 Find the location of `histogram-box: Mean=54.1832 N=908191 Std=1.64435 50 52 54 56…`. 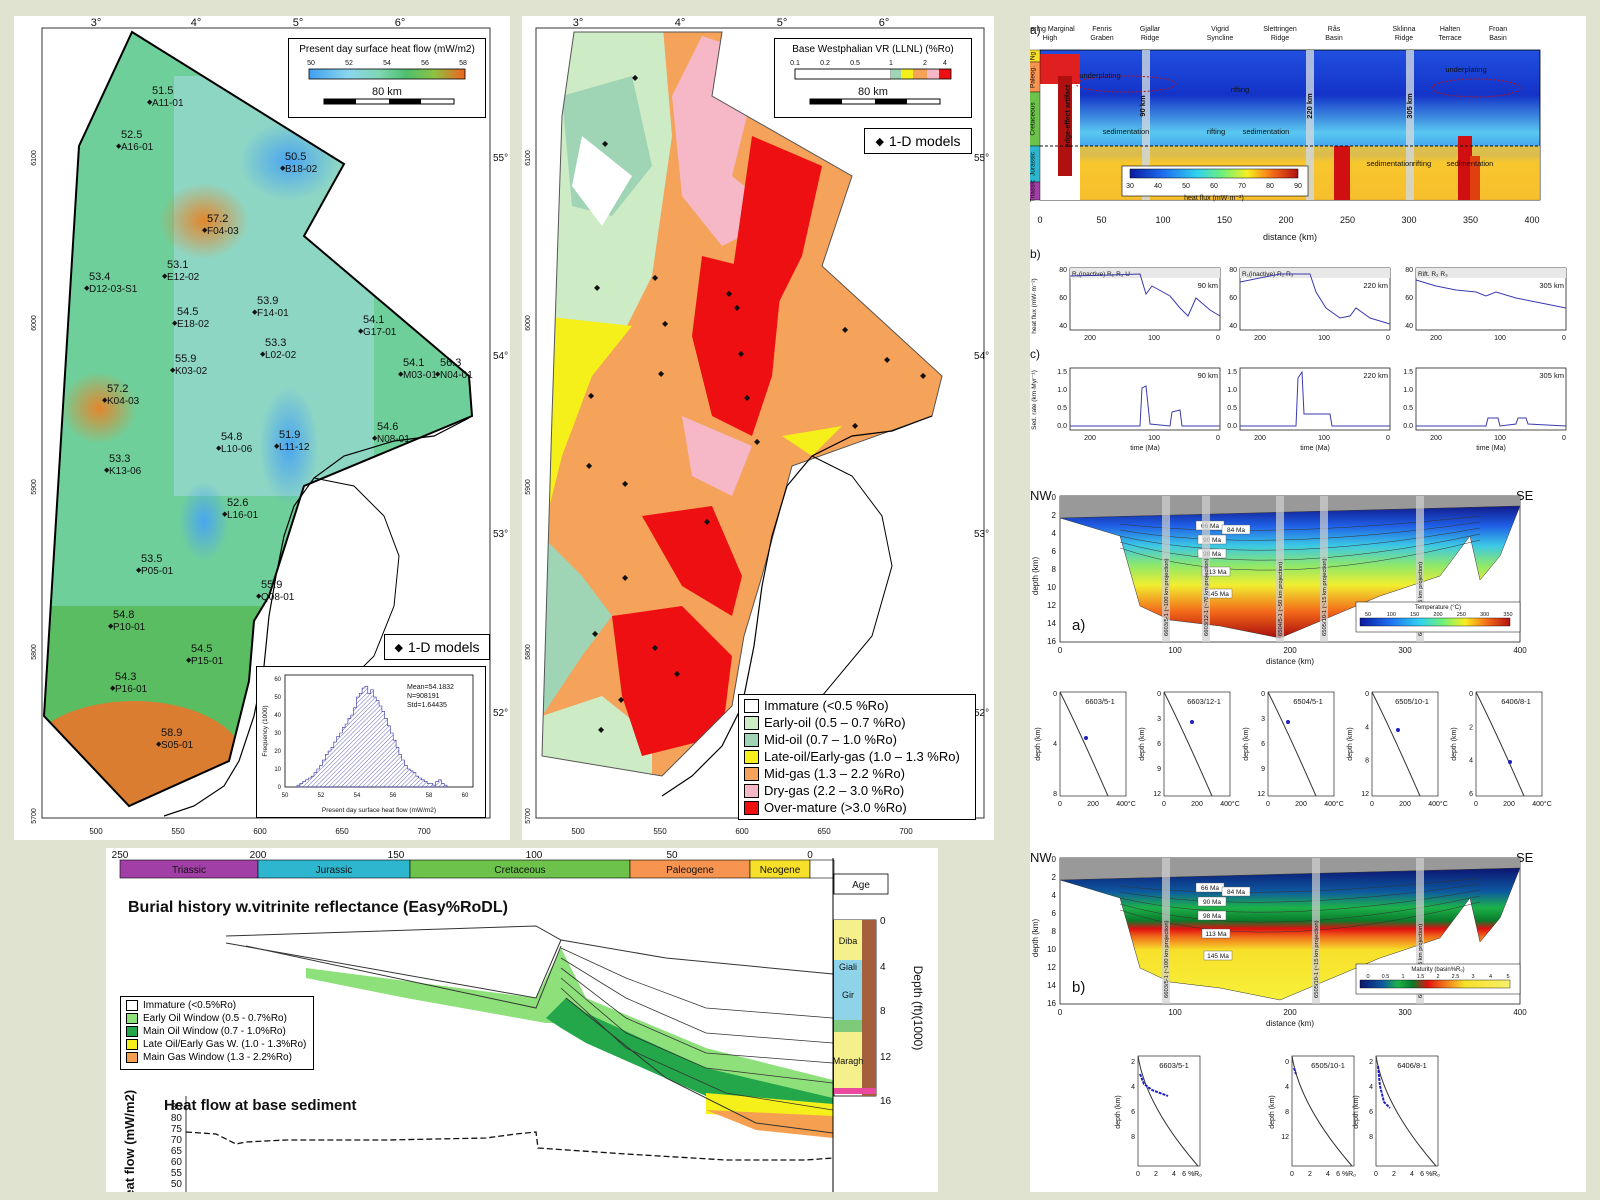

histogram-box: Mean=54.1832 N=908191 Std=1.64435 50 52 54 56… is located at coordinates (371, 742).